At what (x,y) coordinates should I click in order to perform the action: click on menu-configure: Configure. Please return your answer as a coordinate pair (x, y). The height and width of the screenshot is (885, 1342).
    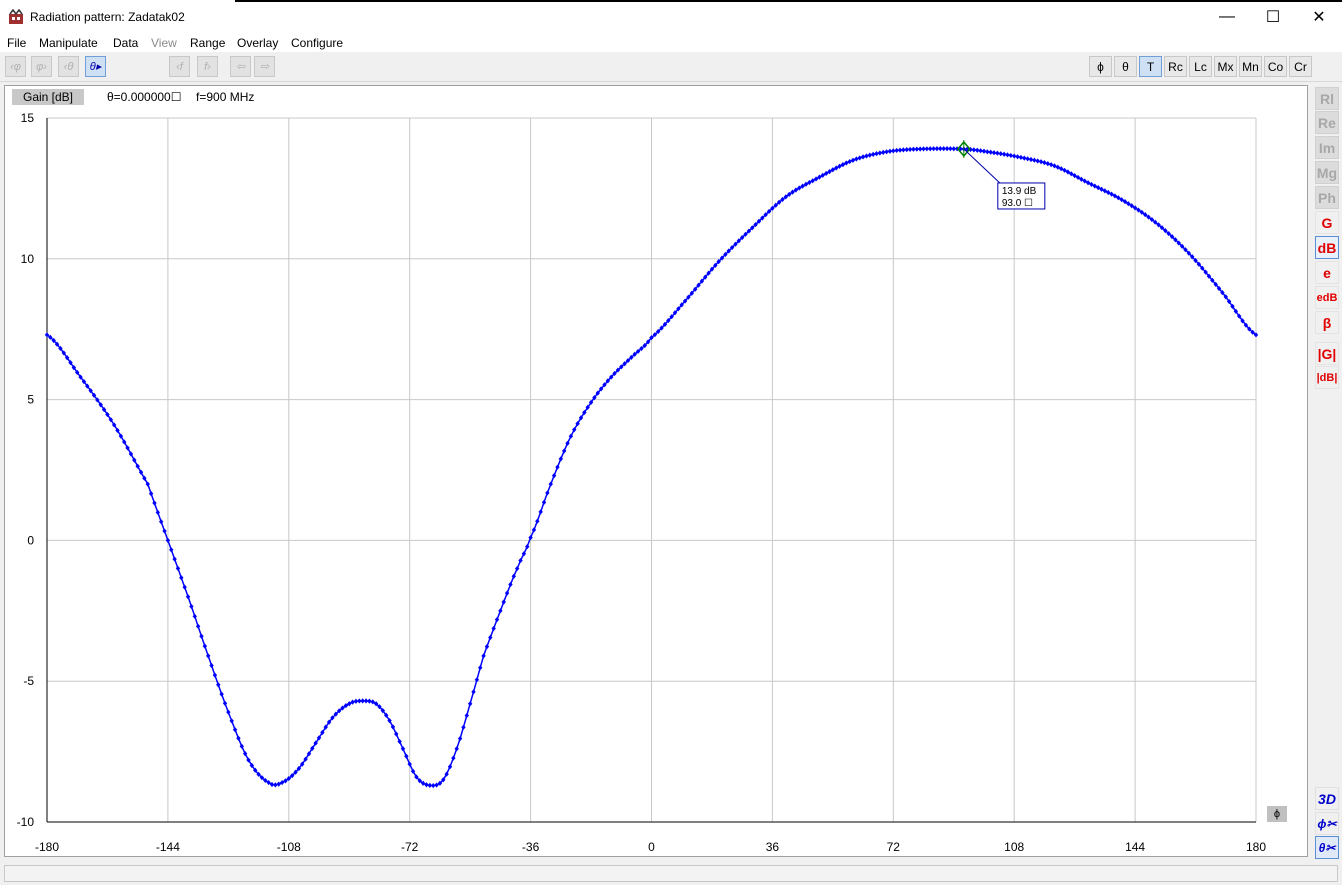
    Looking at the image, I should click on (317, 43).